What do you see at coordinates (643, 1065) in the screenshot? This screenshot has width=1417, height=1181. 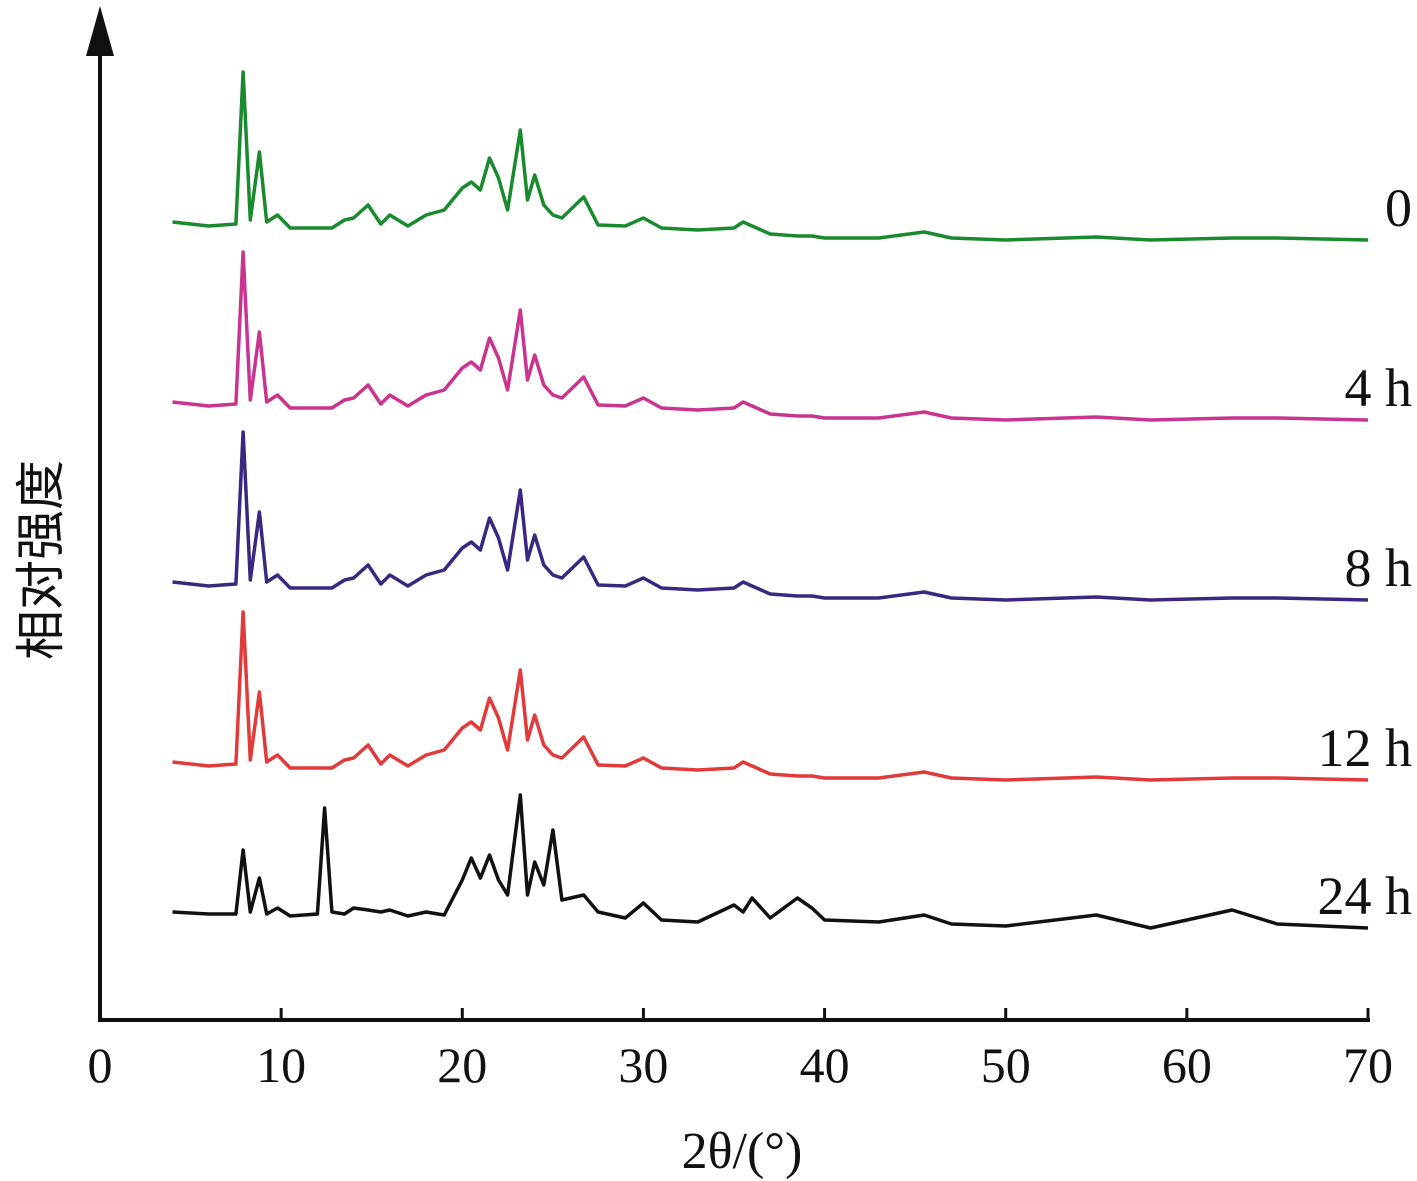 I see `x-tick-label: 30` at bounding box center [643, 1065].